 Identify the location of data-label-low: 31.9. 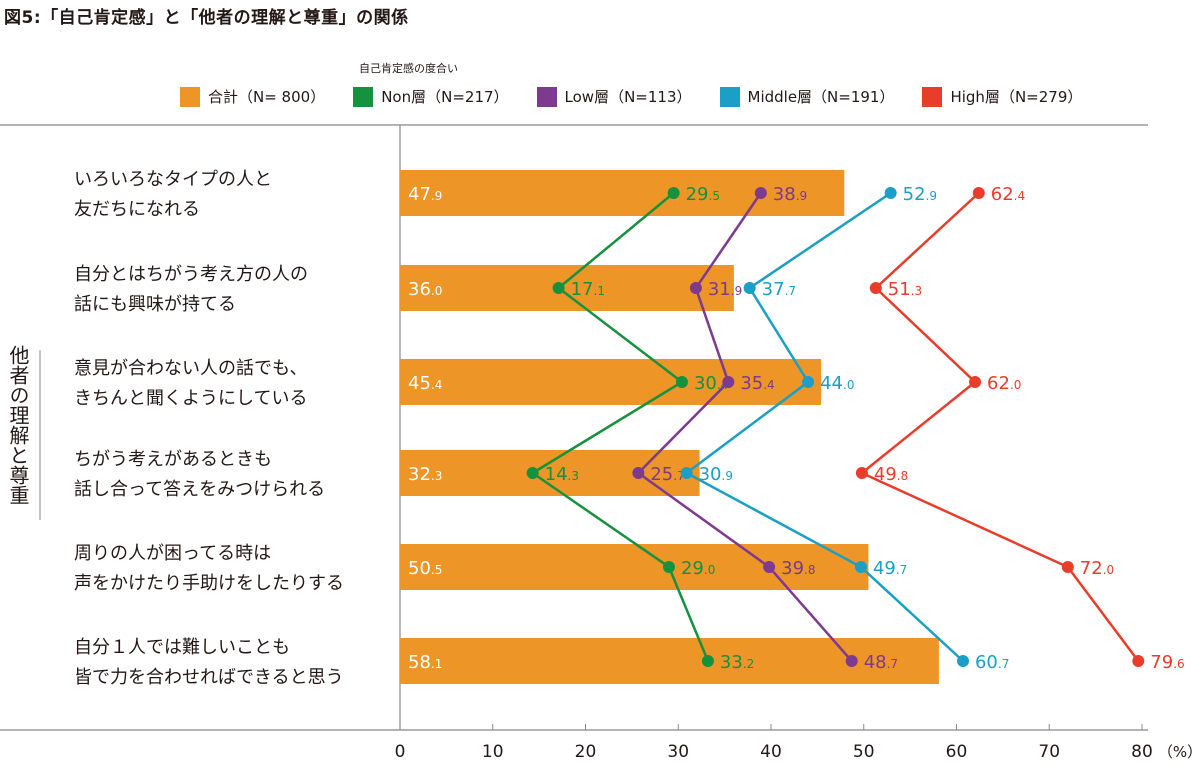
(725, 289).